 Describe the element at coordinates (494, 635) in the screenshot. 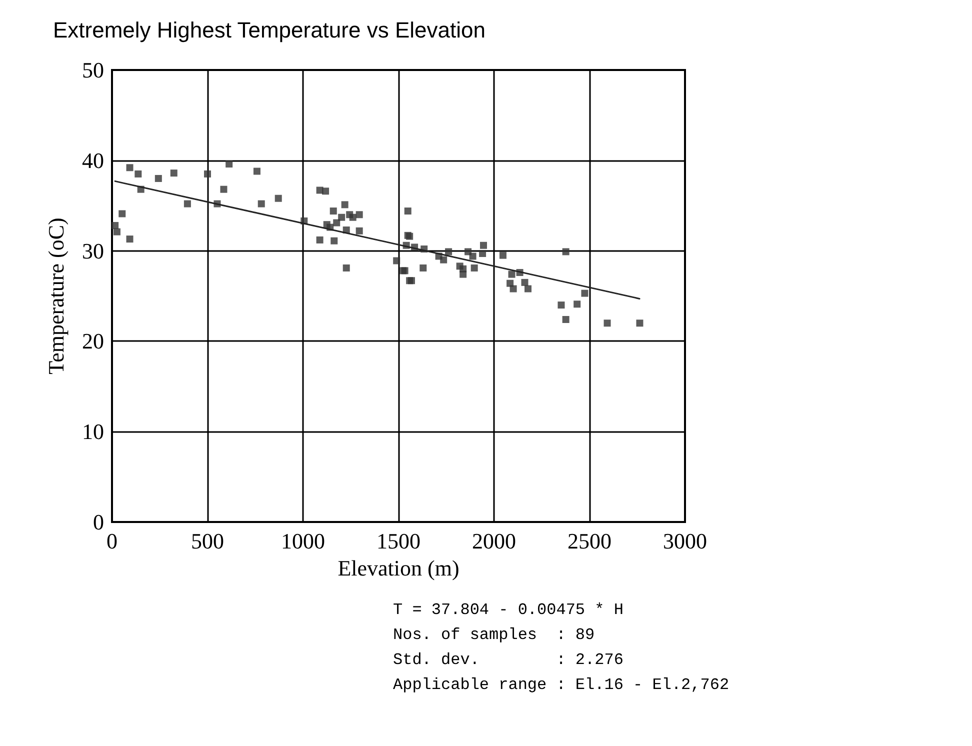

I see `text: Nos. of samples : 89` at that location.